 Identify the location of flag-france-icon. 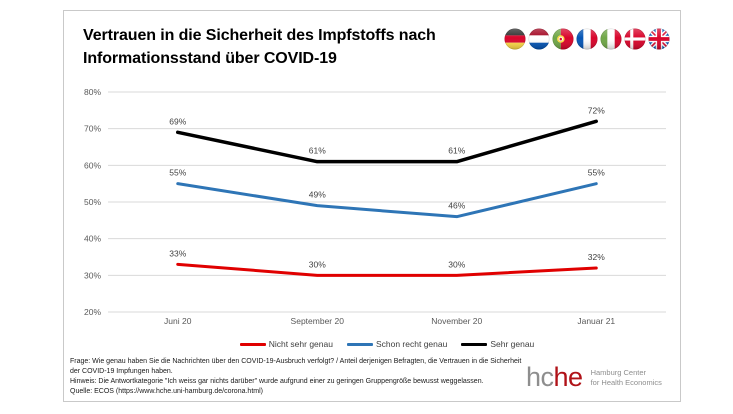
(587, 39).